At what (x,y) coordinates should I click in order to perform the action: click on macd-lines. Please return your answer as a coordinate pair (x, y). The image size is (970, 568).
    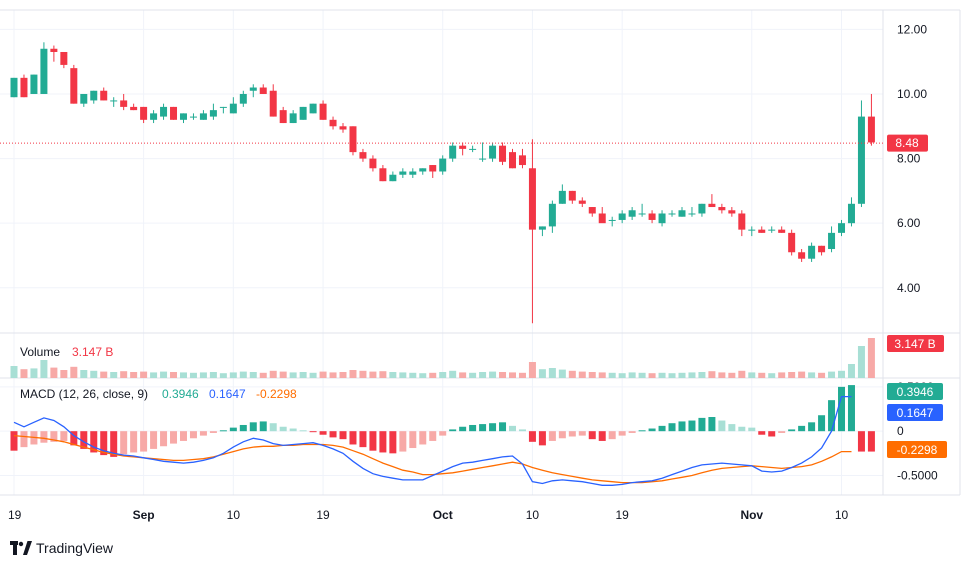
    Looking at the image, I should click on (432, 440).